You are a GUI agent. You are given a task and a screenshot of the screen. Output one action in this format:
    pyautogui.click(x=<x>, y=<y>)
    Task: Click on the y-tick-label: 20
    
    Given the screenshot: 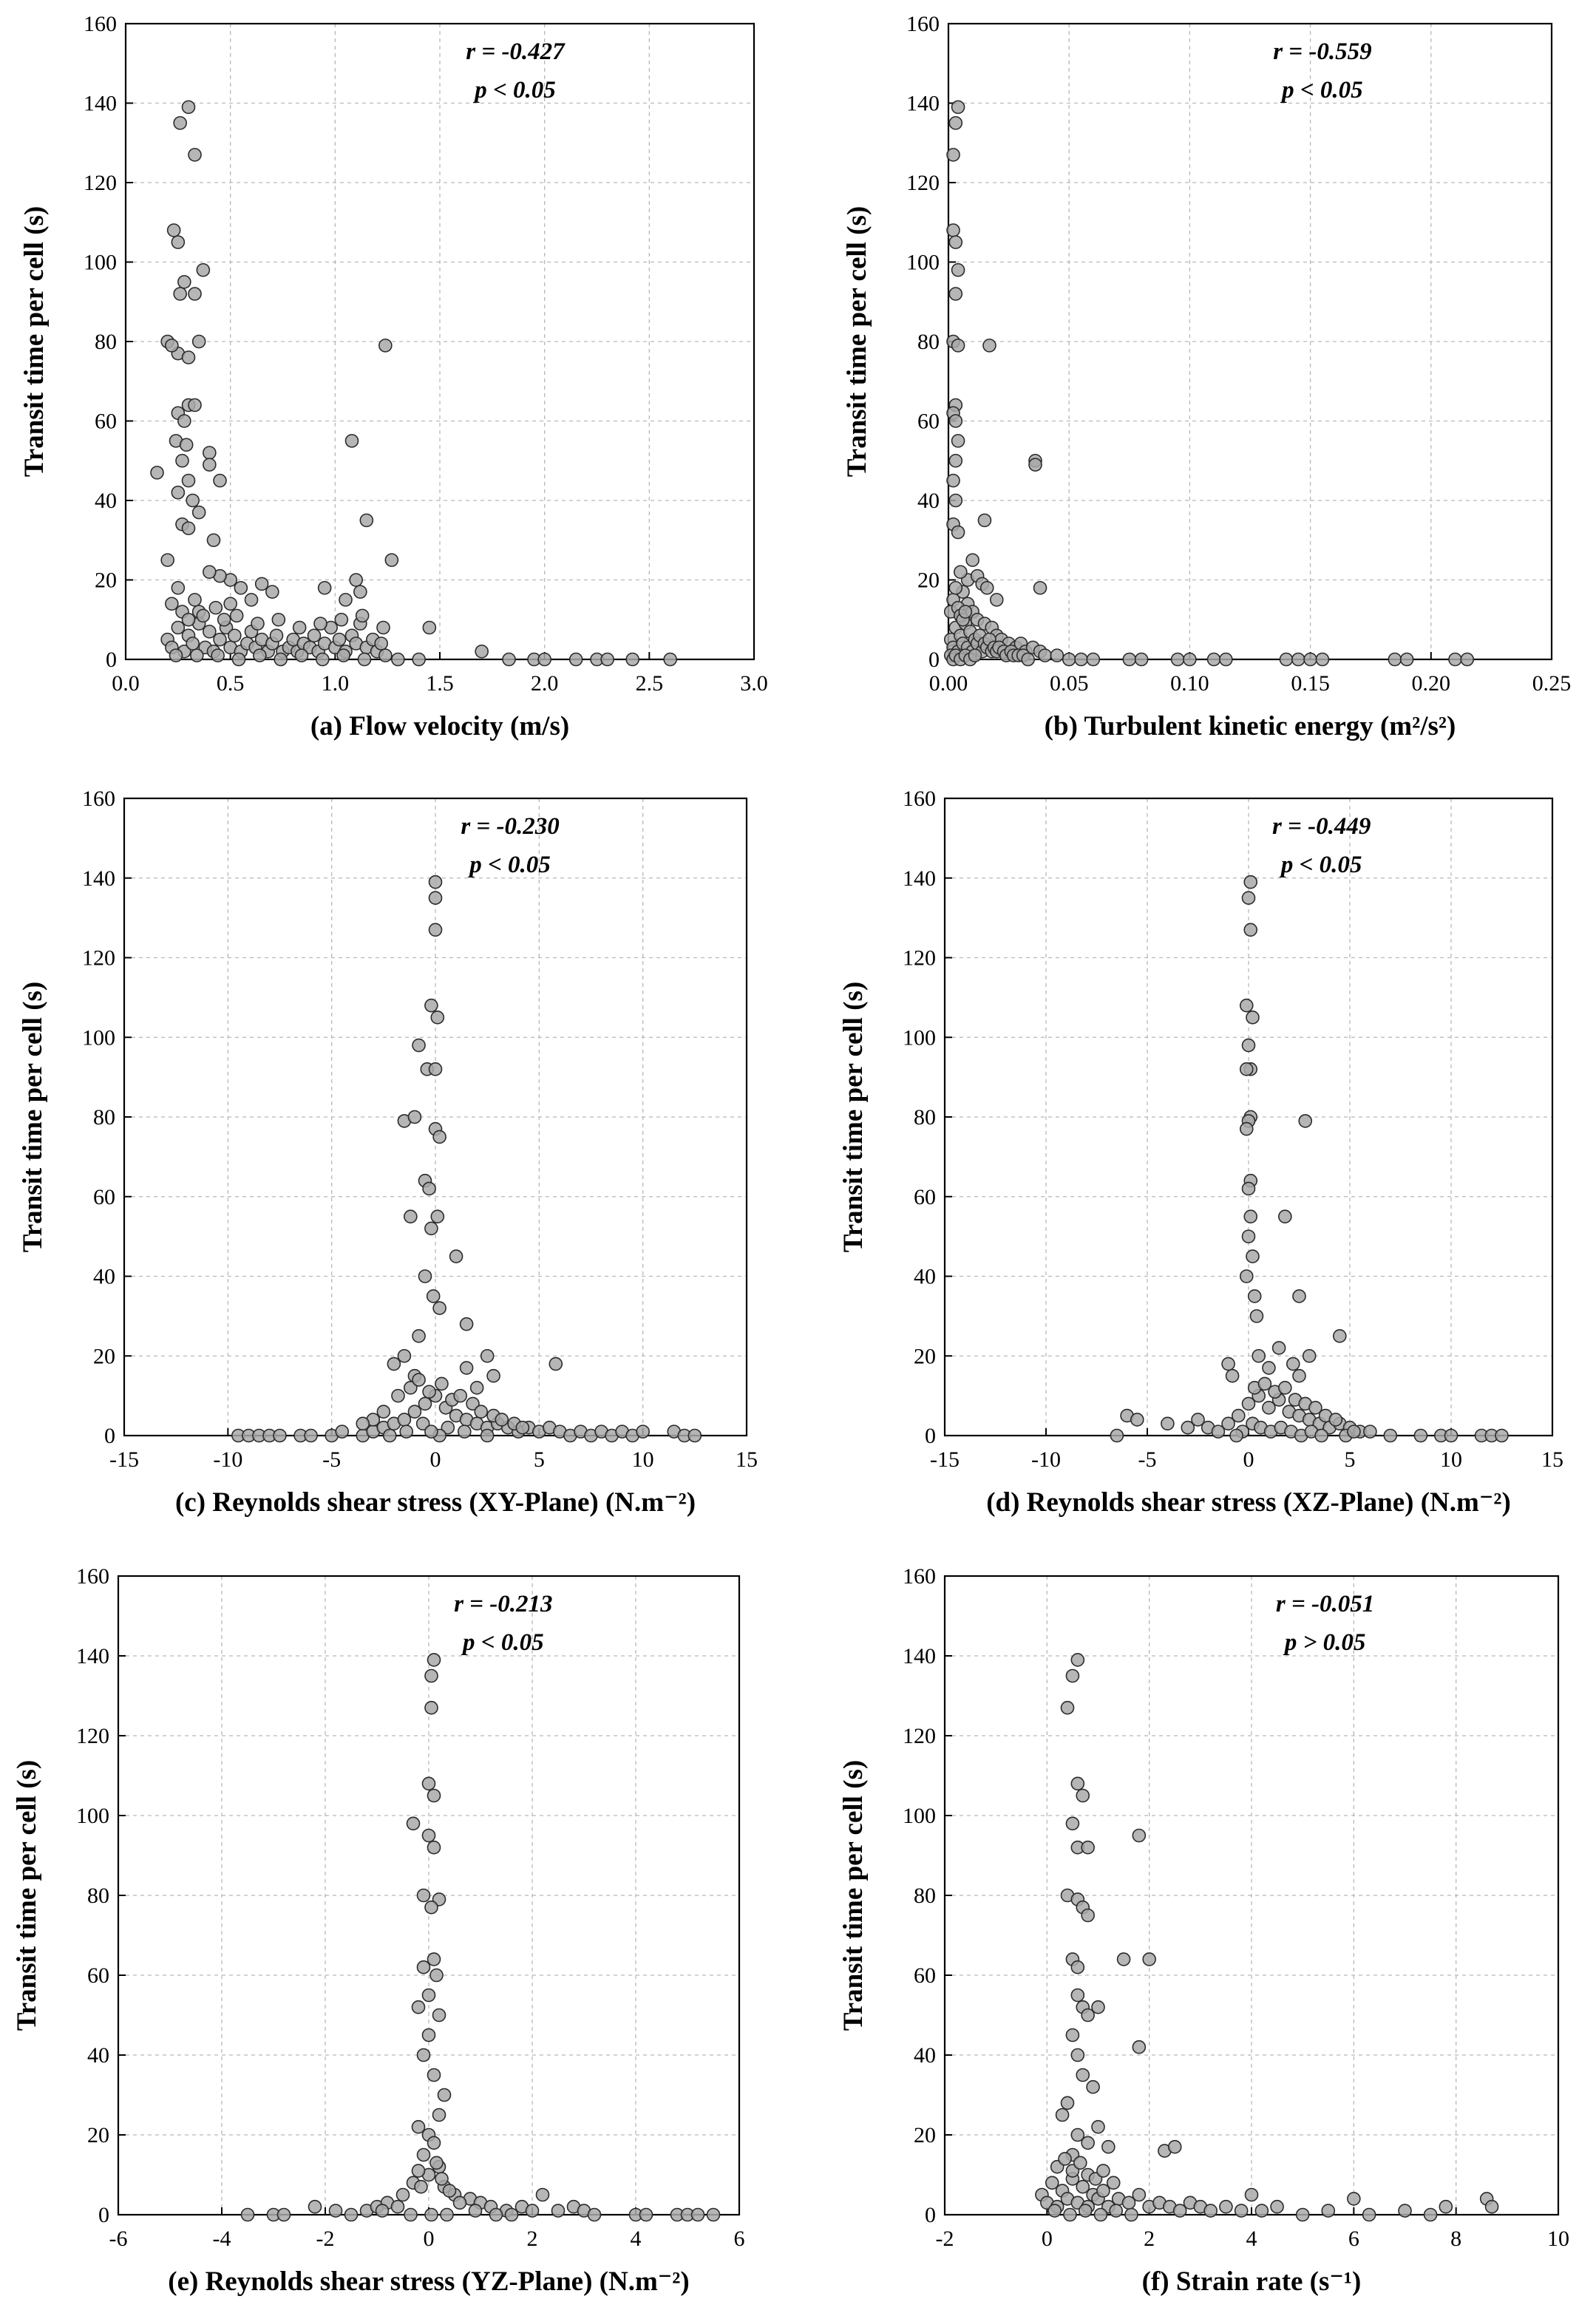 What is the action you would take?
    pyautogui.click(x=925, y=2135)
    